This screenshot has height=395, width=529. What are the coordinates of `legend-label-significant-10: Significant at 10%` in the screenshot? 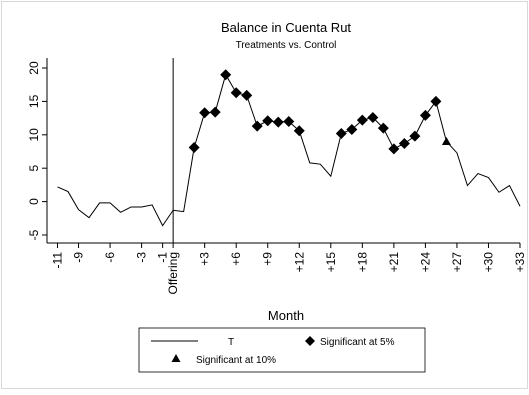 It's located at (236, 360).